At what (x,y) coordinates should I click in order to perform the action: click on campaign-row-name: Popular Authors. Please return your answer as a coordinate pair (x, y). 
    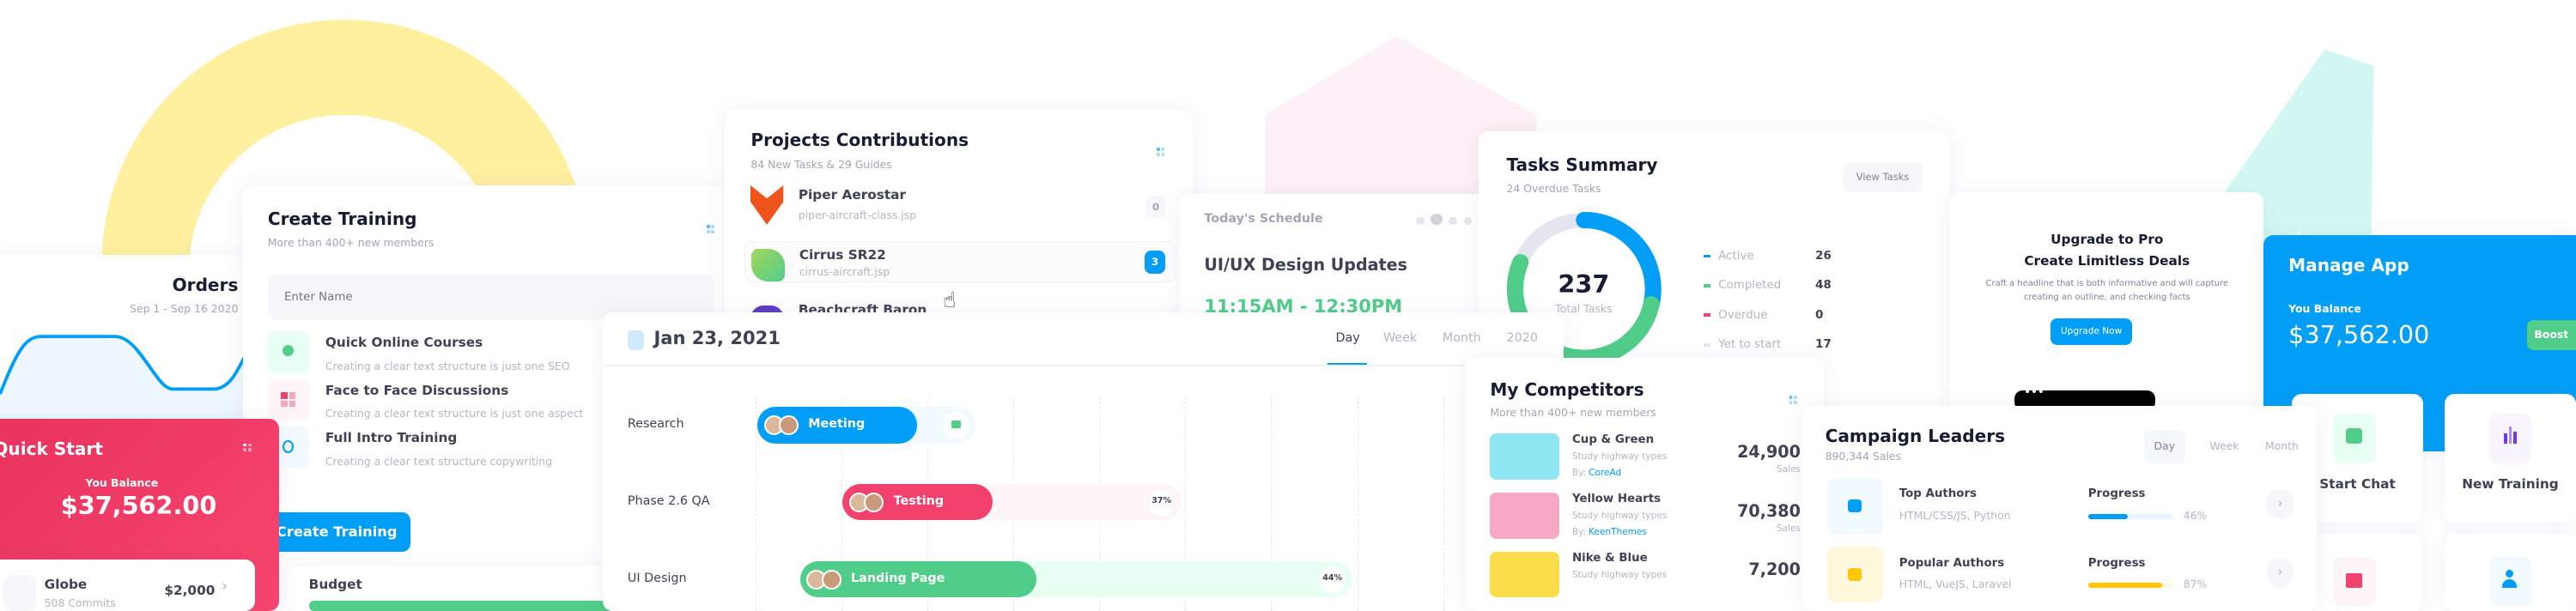
    Looking at the image, I should click on (1952, 563).